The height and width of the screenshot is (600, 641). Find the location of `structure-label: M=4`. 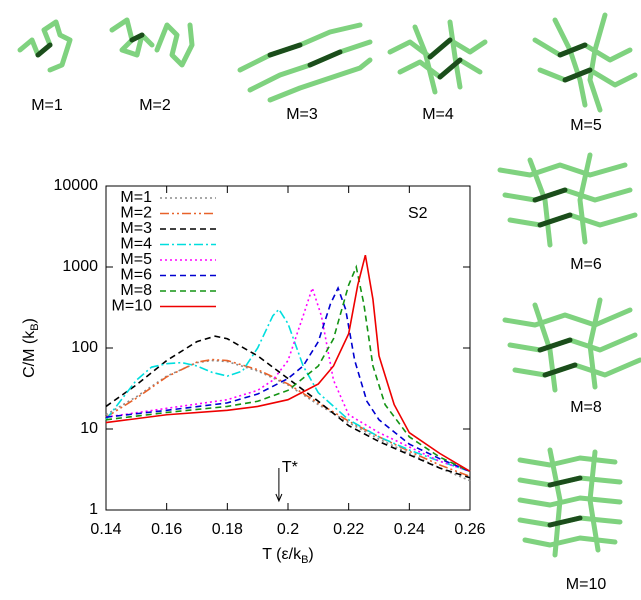

structure-label: M=4 is located at coordinates (438, 114).